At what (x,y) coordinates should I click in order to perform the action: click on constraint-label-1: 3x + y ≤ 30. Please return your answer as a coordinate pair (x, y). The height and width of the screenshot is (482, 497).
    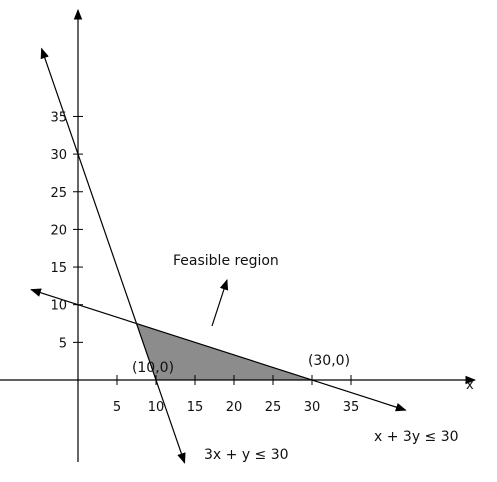
    Looking at the image, I should click on (246, 455).